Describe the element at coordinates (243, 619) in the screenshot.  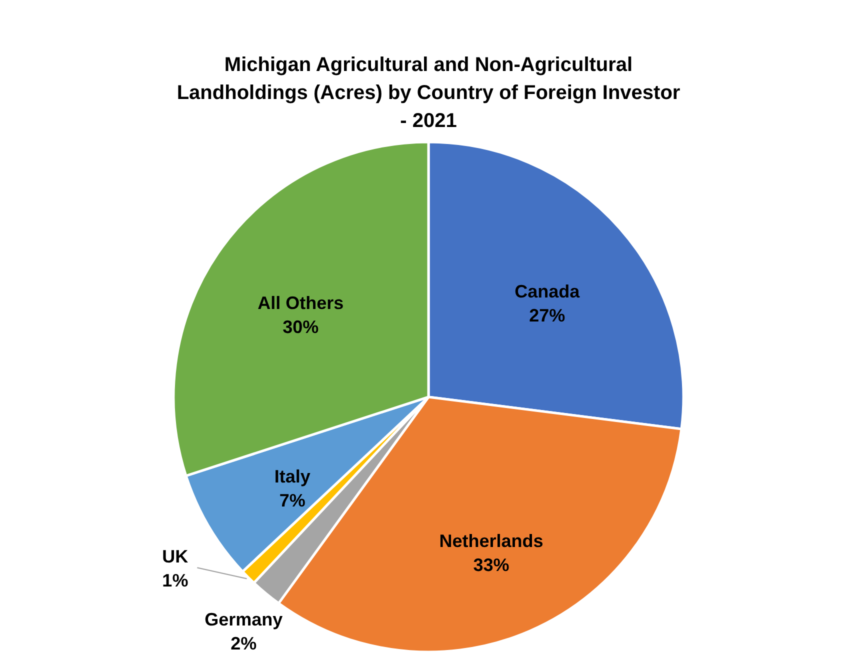
I see `slice-label: Germany` at that location.